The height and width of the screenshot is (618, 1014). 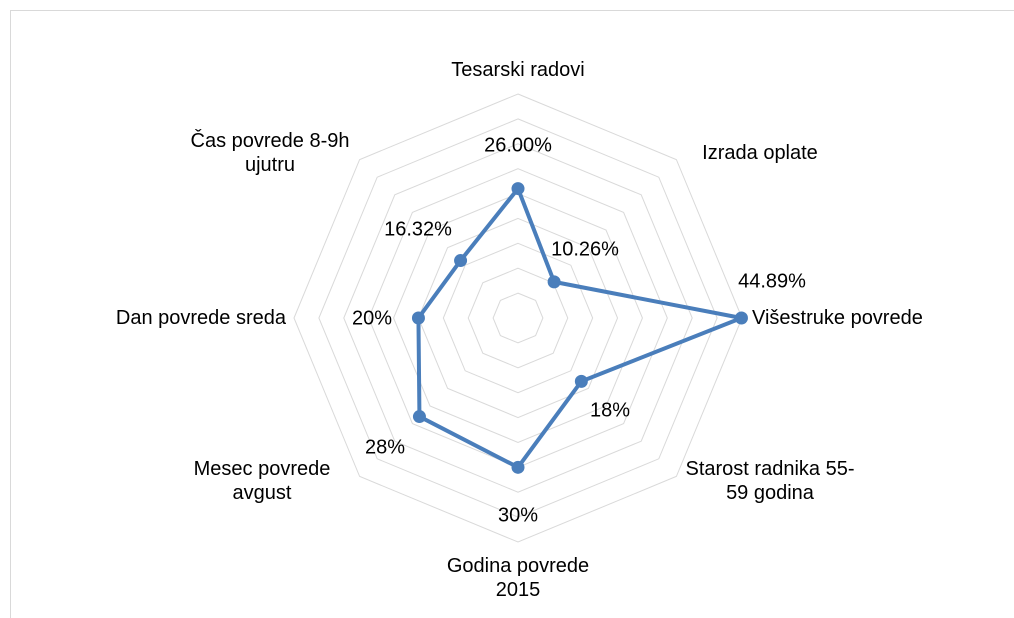 I want to click on category-label: Višestruke povrede, so click(x=837, y=318).